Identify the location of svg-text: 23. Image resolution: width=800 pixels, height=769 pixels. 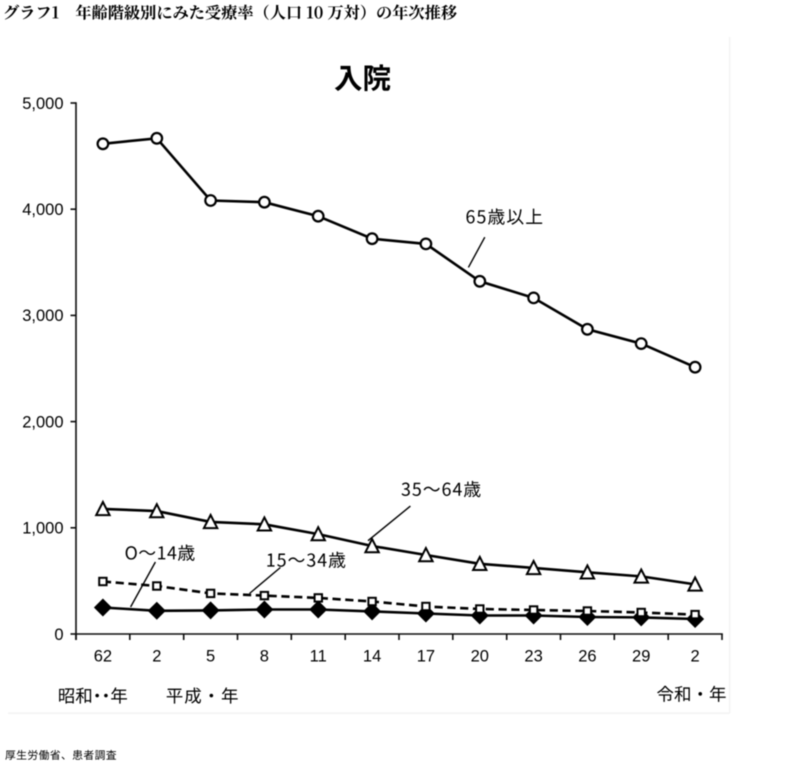
(533, 657).